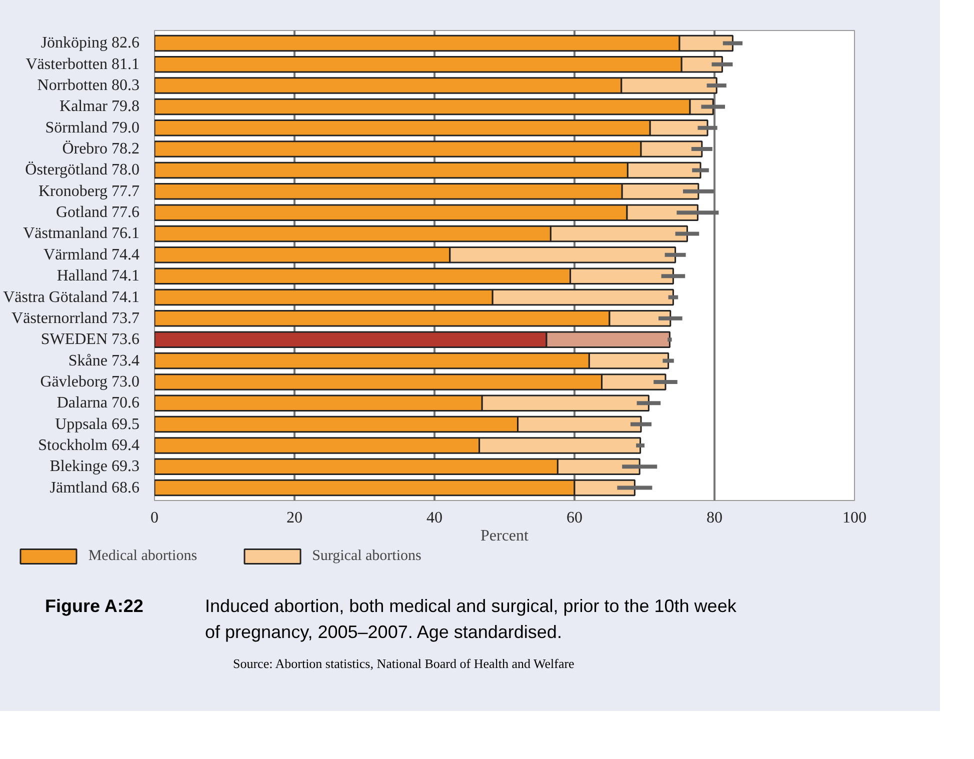 Image resolution: width=974 pixels, height=759 pixels. Describe the element at coordinates (471, 619) in the screenshot. I see `text: Induced abortion, both medical and surgical, prior to the 10th week of pregnancy, 2005–2007. Age standardised.` at that location.